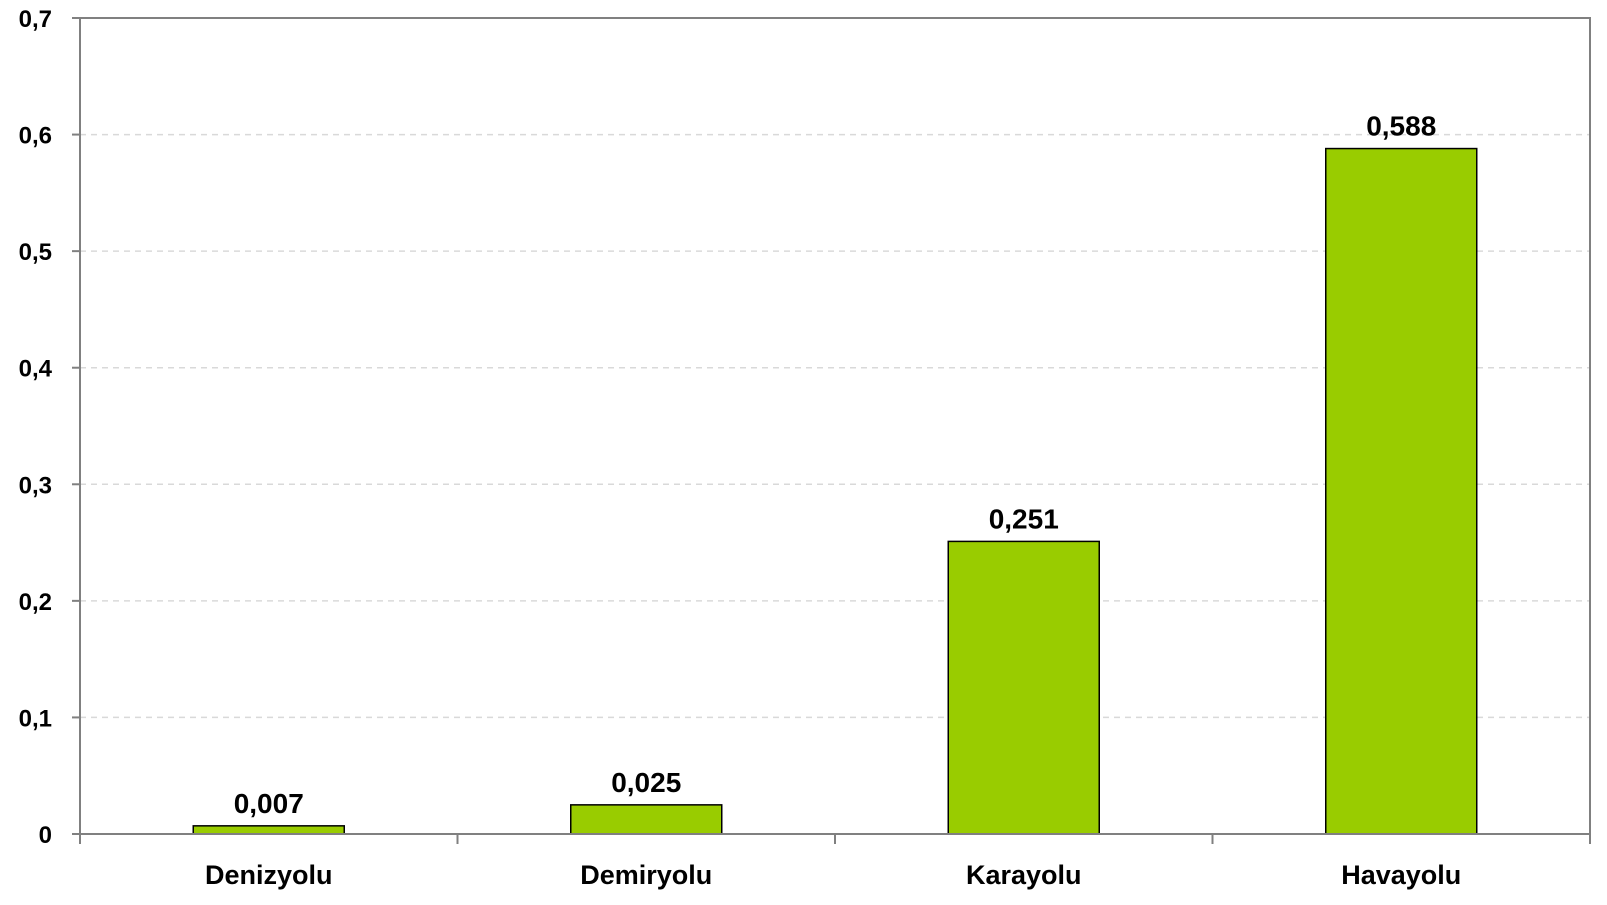  I want to click on bar-havayolu, so click(1401, 491).